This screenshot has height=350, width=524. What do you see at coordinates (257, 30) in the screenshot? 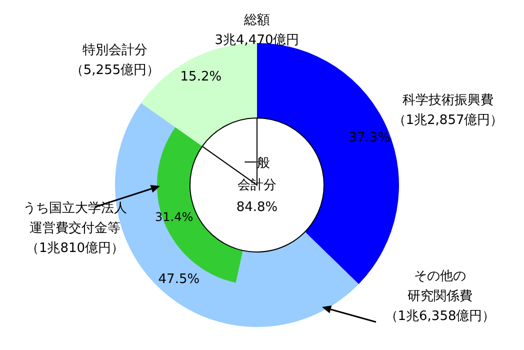
I see `chart-title: 総額 3兆4,470億円` at bounding box center [257, 30].